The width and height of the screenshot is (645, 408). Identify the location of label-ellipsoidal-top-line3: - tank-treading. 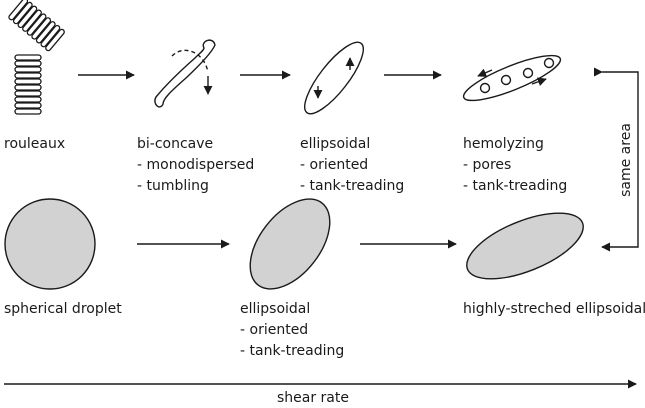
(352, 186).